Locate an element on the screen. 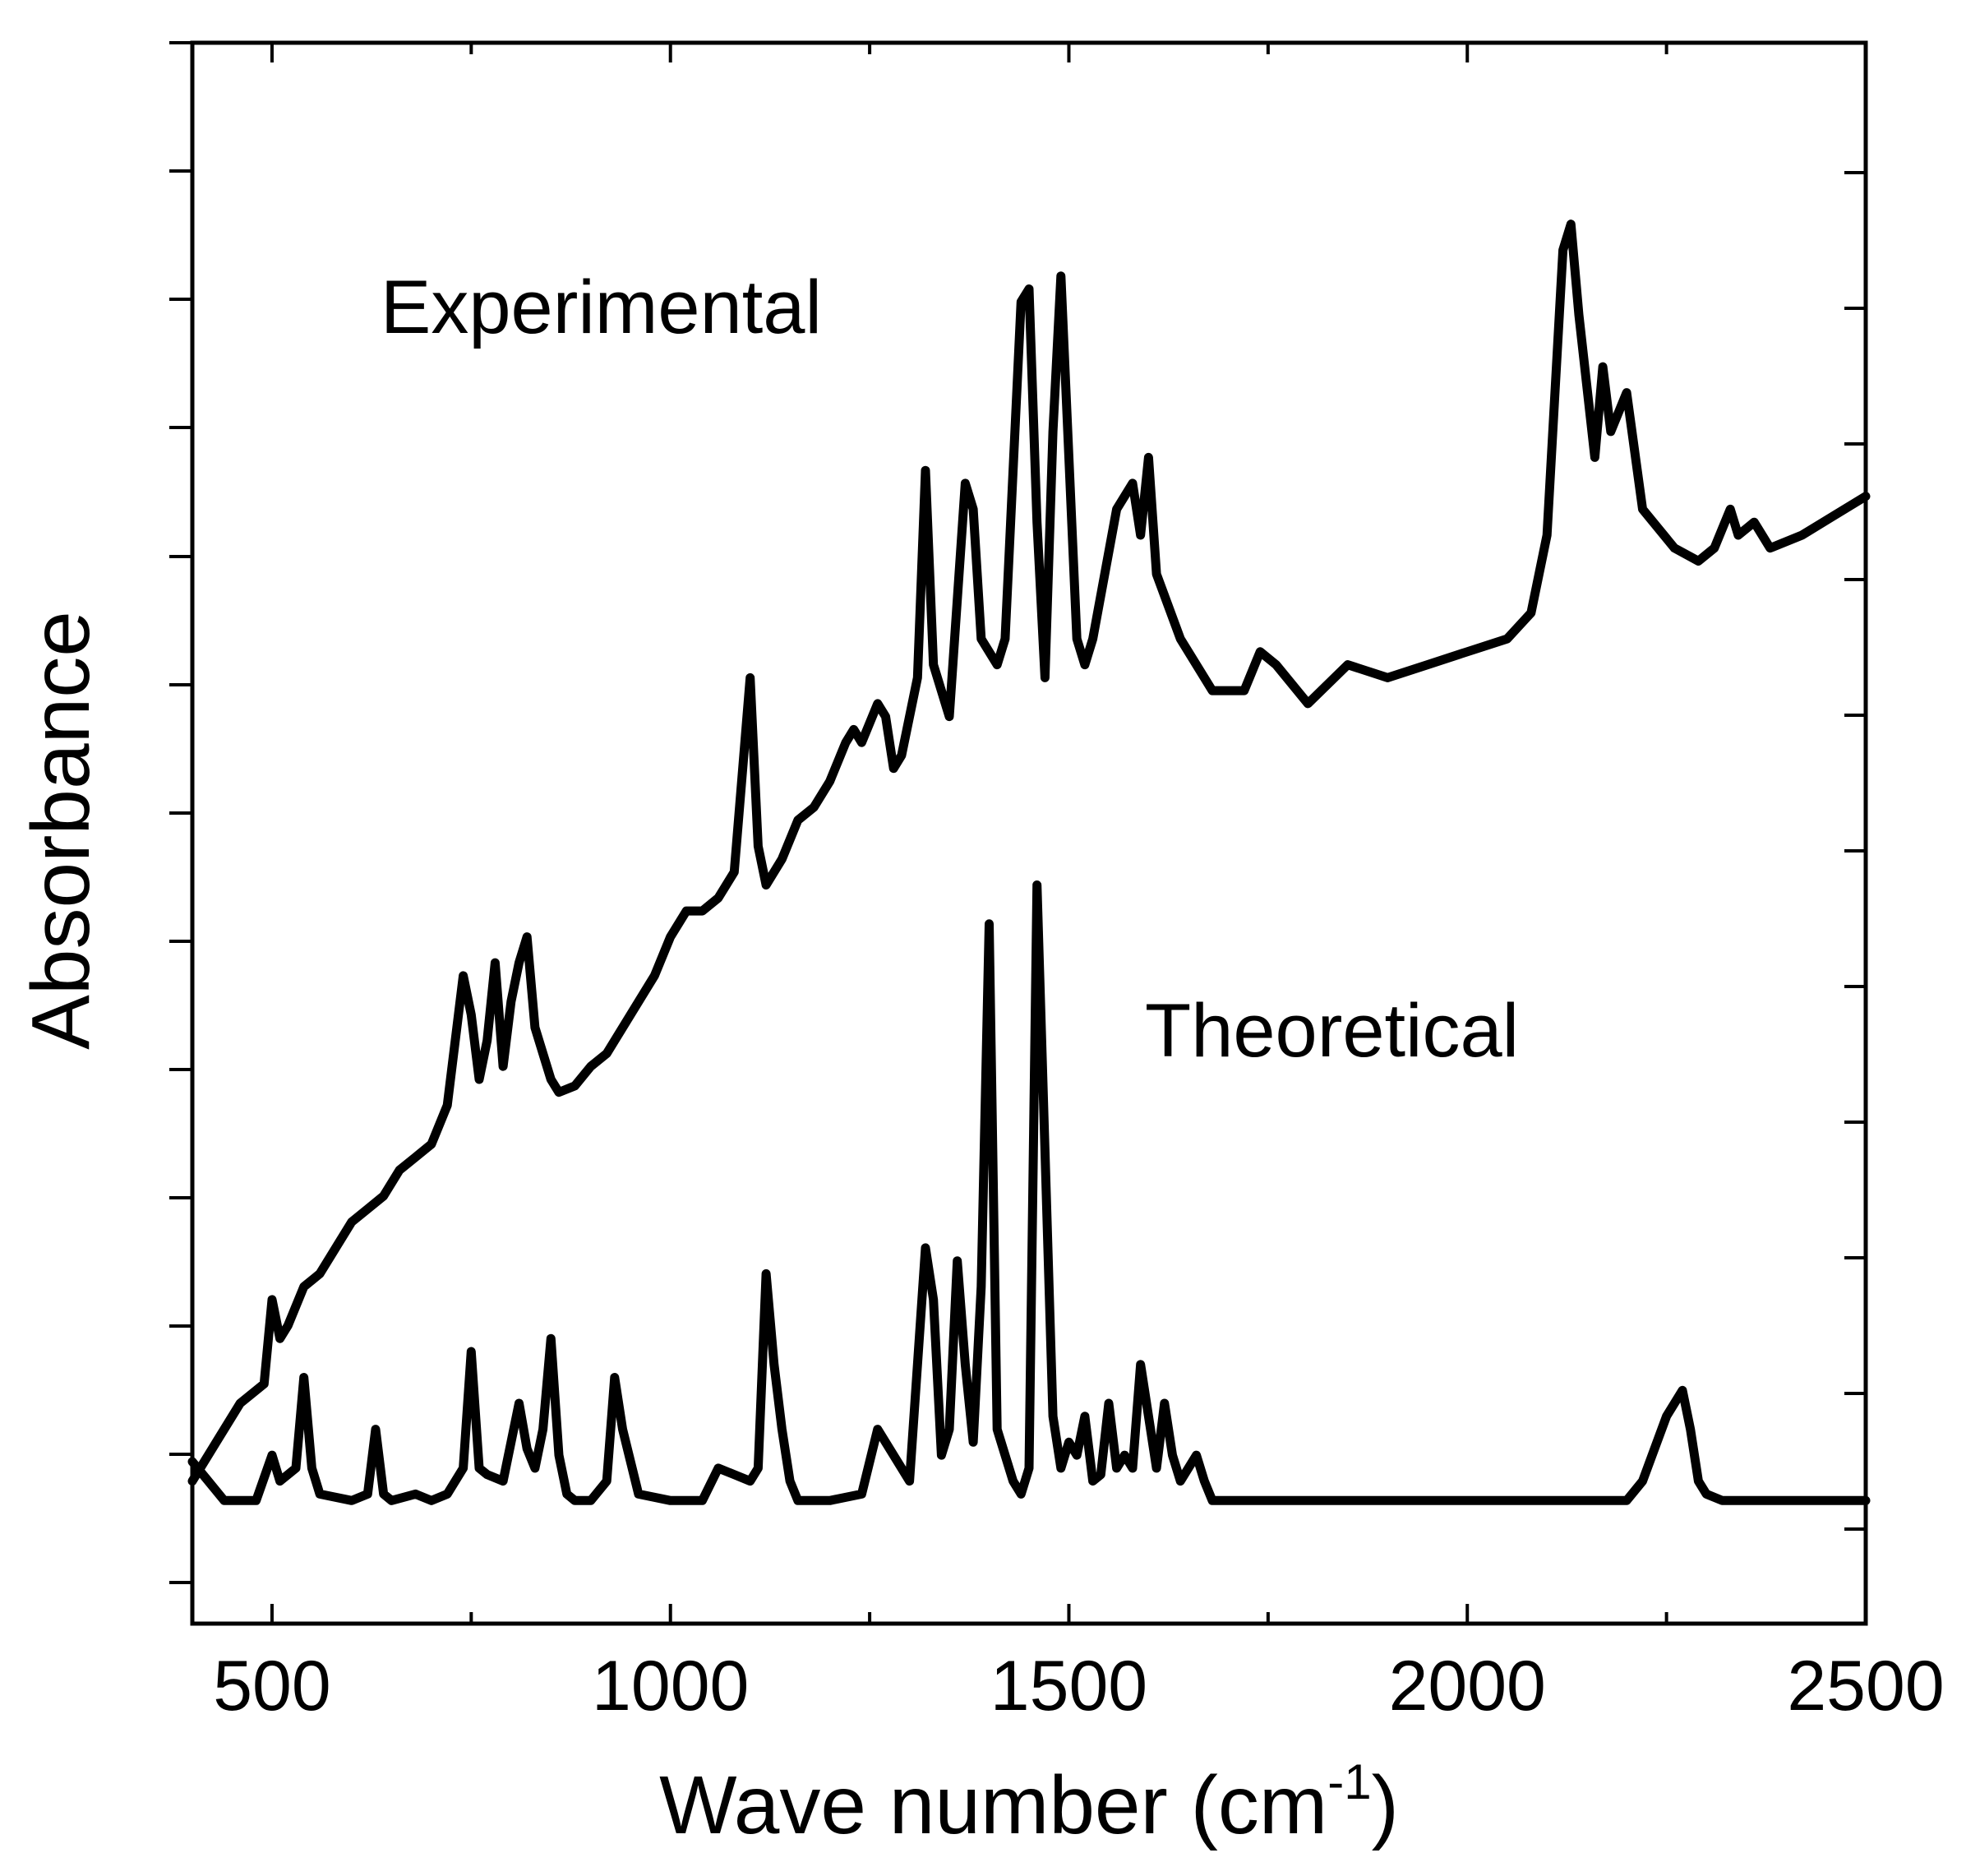 The height and width of the screenshot is (1876, 1966). x-tick-label: 1000 is located at coordinates (670, 1686).